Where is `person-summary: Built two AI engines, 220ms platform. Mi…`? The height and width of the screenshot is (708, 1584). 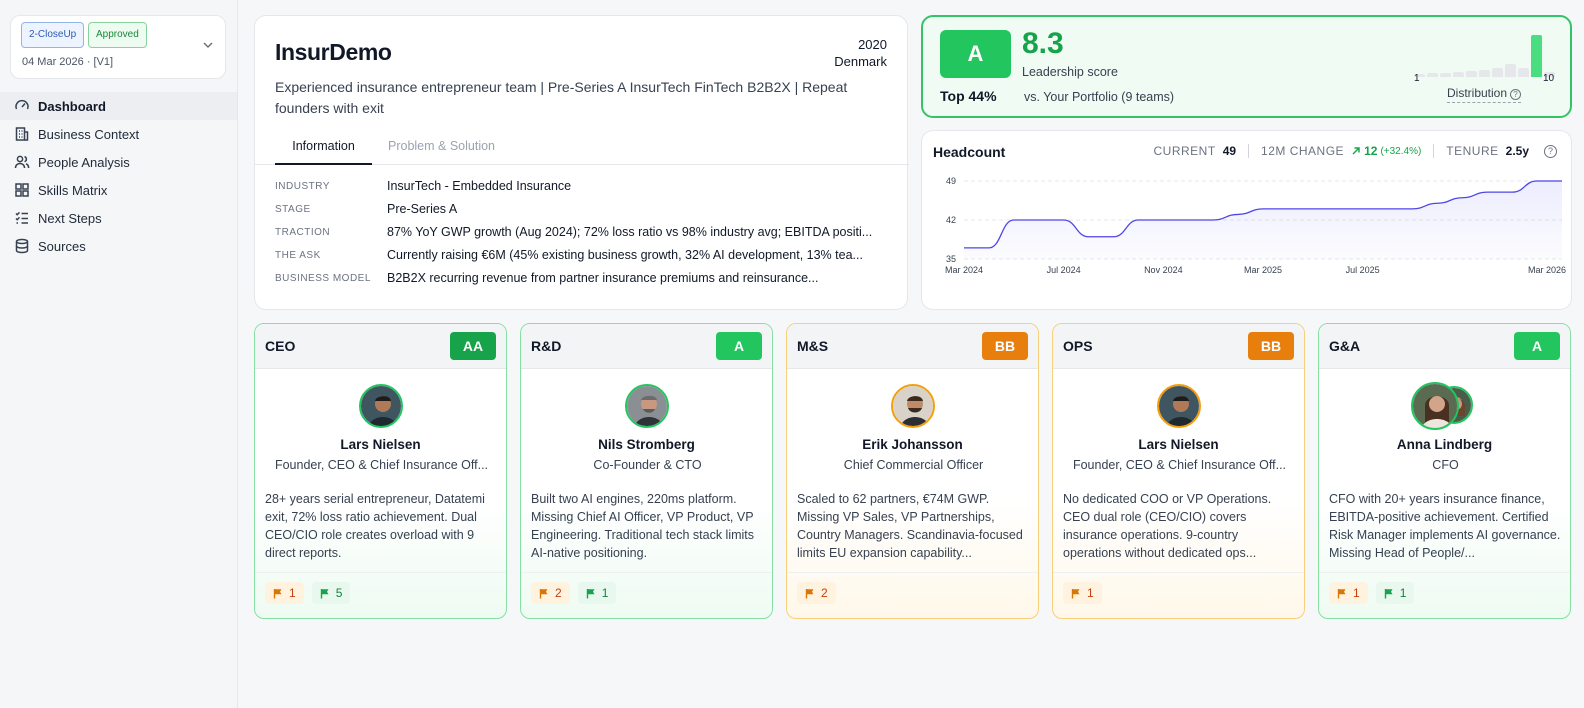
person-summary: Built two AI engines, 220ms platform. Mi… is located at coordinates (643, 526).